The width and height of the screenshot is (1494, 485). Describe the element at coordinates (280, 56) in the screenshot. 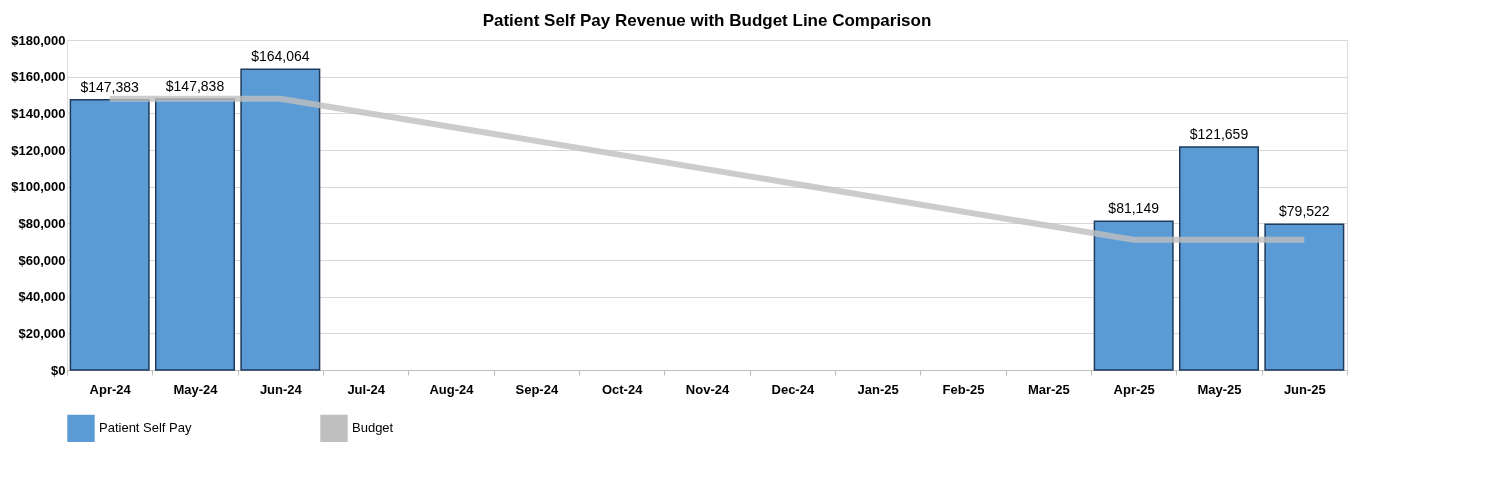

I see `data-label: $164,064` at that location.